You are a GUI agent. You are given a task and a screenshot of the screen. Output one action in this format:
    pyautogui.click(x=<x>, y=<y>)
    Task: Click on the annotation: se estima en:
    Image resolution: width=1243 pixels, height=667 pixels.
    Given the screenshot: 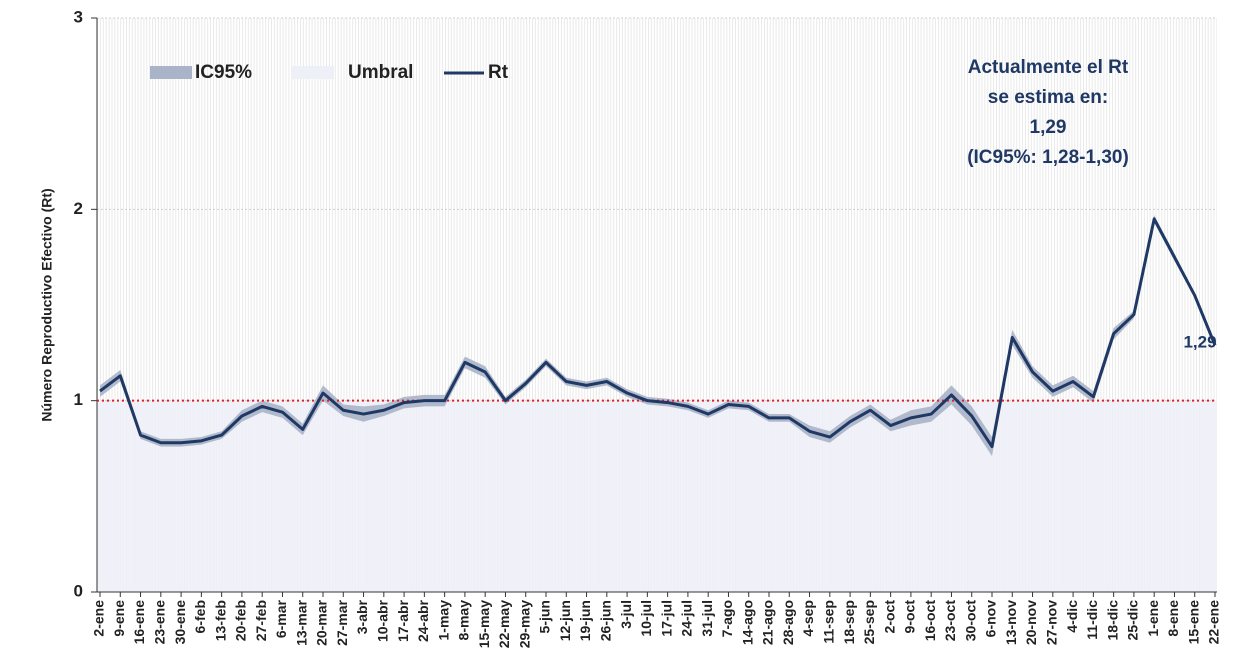 What is the action you would take?
    pyautogui.click(x=1048, y=97)
    